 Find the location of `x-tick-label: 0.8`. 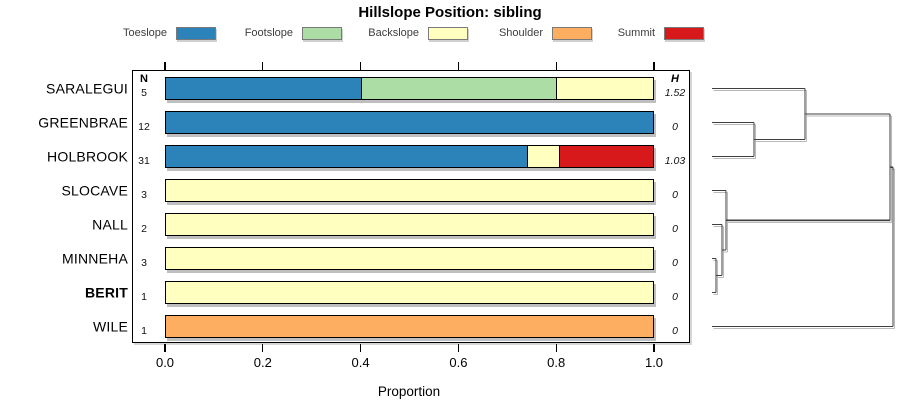

x-tick-label: 0.8 is located at coordinates (556, 362).